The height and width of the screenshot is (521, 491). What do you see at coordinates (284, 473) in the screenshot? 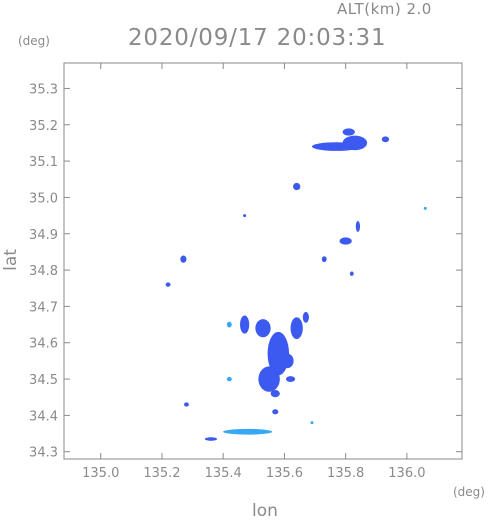
I see `x-tick-label: 135.6` at bounding box center [284, 473].